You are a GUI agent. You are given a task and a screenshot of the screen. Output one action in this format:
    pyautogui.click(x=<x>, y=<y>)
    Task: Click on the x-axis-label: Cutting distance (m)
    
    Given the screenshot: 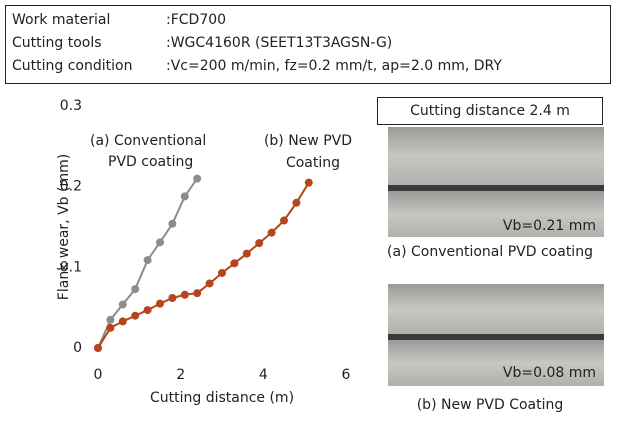 What is the action you would take?
    pyautogui.click(x=222, y=398)
    